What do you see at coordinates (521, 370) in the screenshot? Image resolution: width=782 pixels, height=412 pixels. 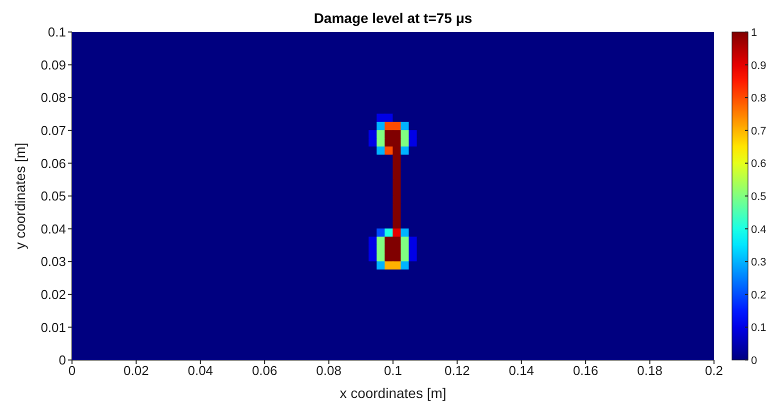 I see `x-tick-label: 0.14` at bounding box center [521, 370].